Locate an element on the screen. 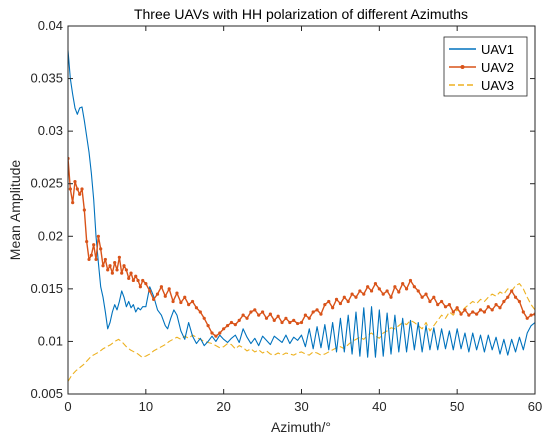 This screenshot has height=444, width=550. x-tick-label: 30 is located at coordinates (301, 406).